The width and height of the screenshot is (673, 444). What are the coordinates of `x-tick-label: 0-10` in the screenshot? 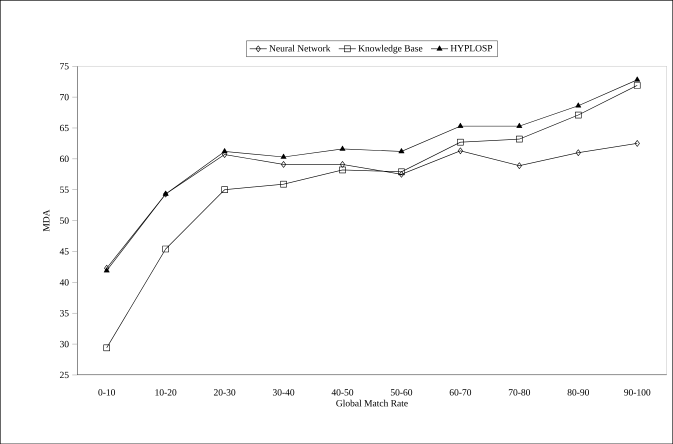 It's located at (107, 392).